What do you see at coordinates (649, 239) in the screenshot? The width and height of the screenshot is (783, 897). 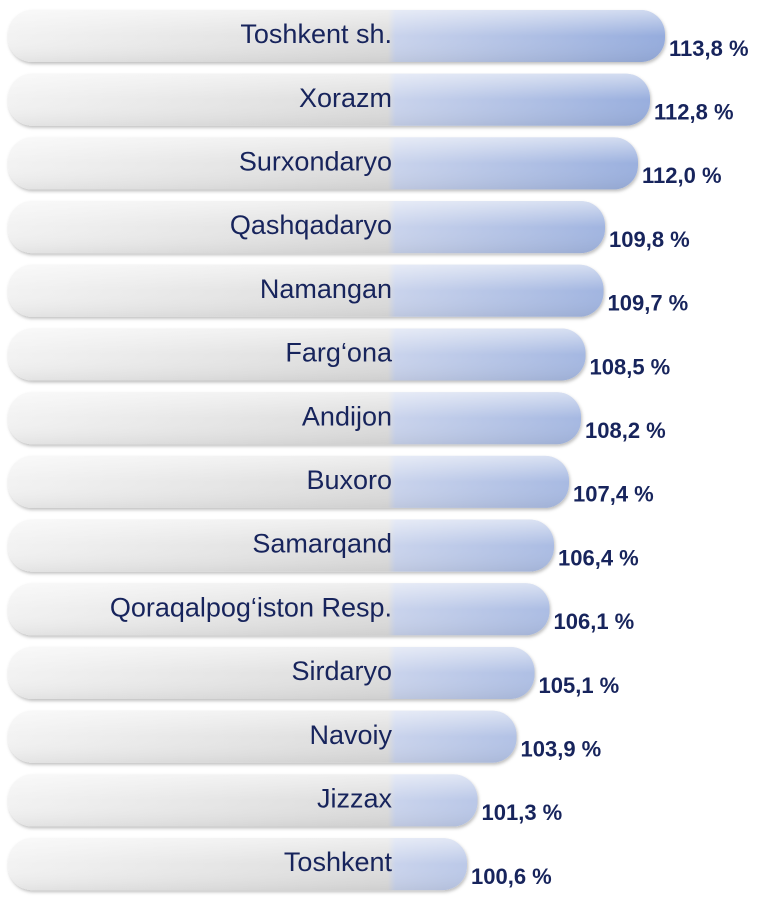 I see `value-label: 109,8 %` at bounding box center [649, 239].